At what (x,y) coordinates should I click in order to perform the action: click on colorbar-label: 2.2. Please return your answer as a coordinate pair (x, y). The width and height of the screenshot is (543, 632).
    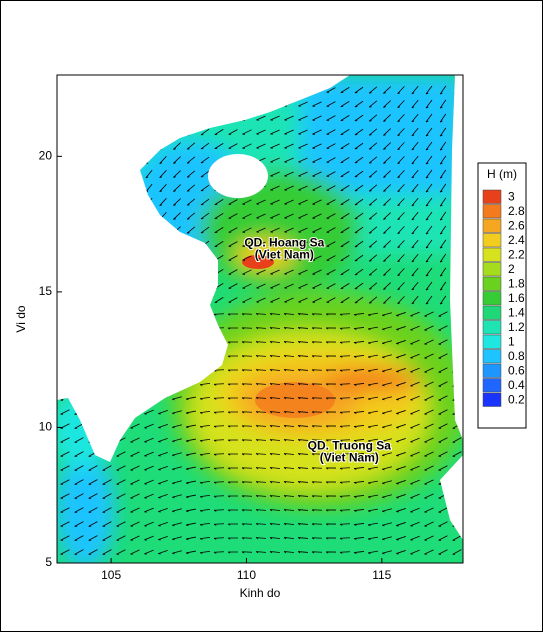
    Looking at the image, I should click on (516, 254).